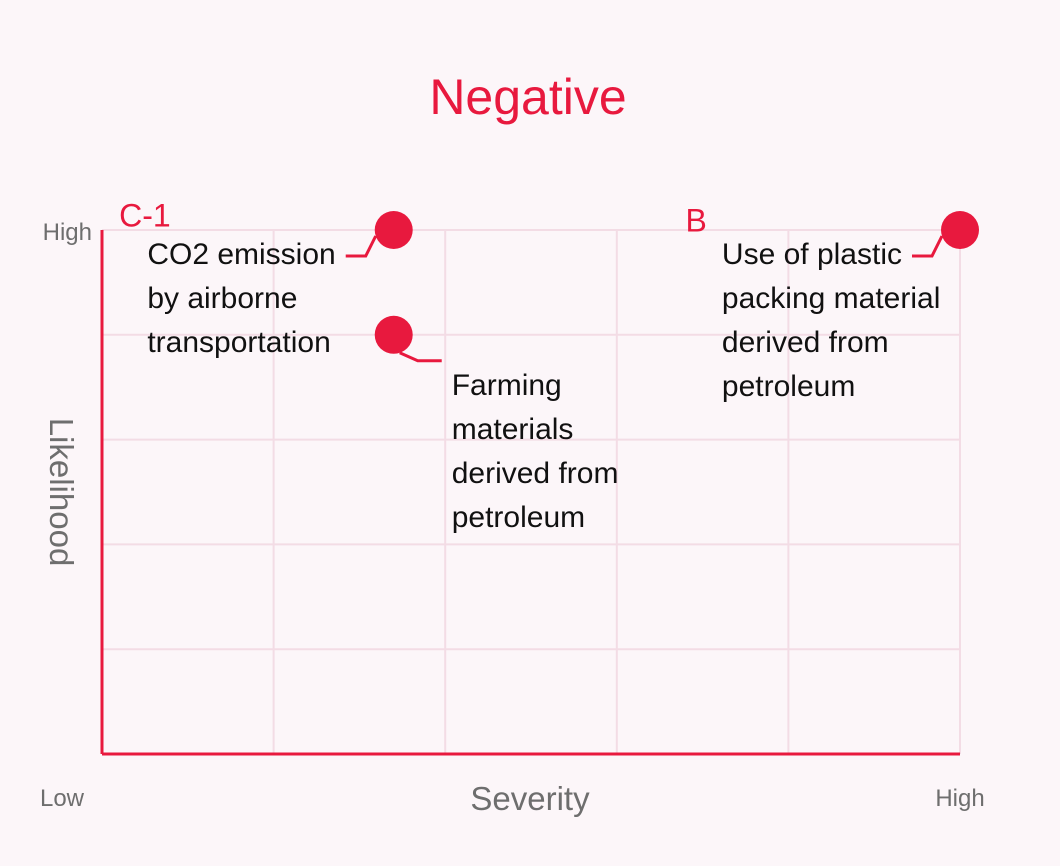 The height and width of the screenshot is (866, 1060). I want to click on x-tick-label-low: Low, so click(62, 798).